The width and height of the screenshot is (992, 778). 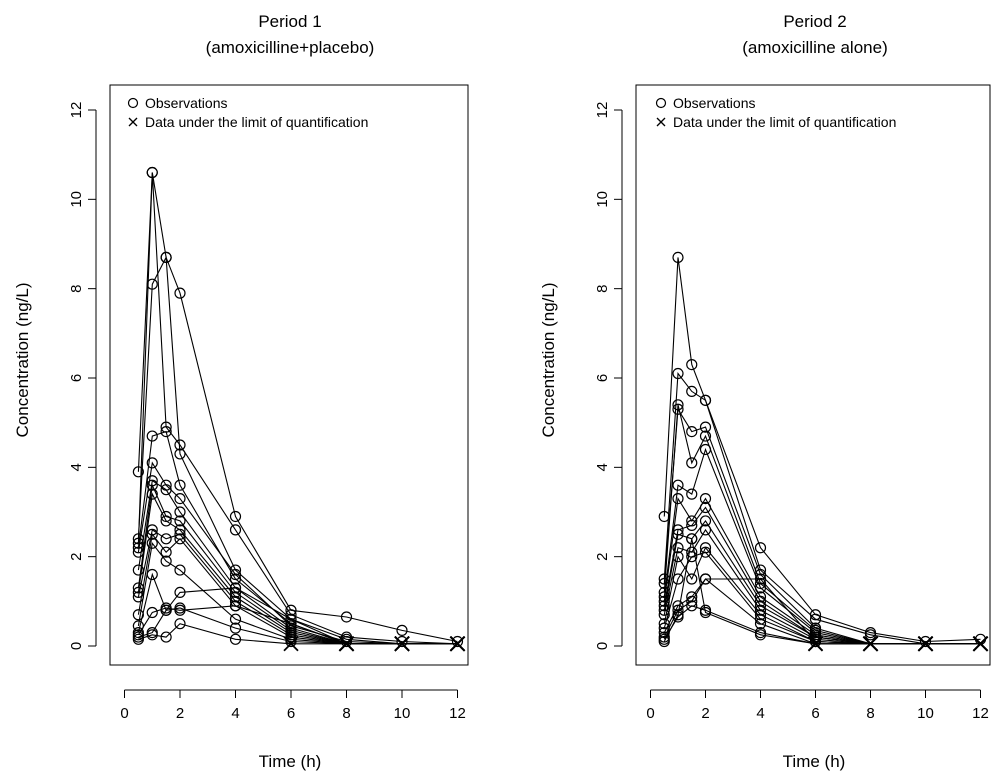 What do you see at coordinates (548, 360) in the screenshot?
I see `panel-2-ylabel: Concentration (ng/L)` at bounding box center [548, 360].